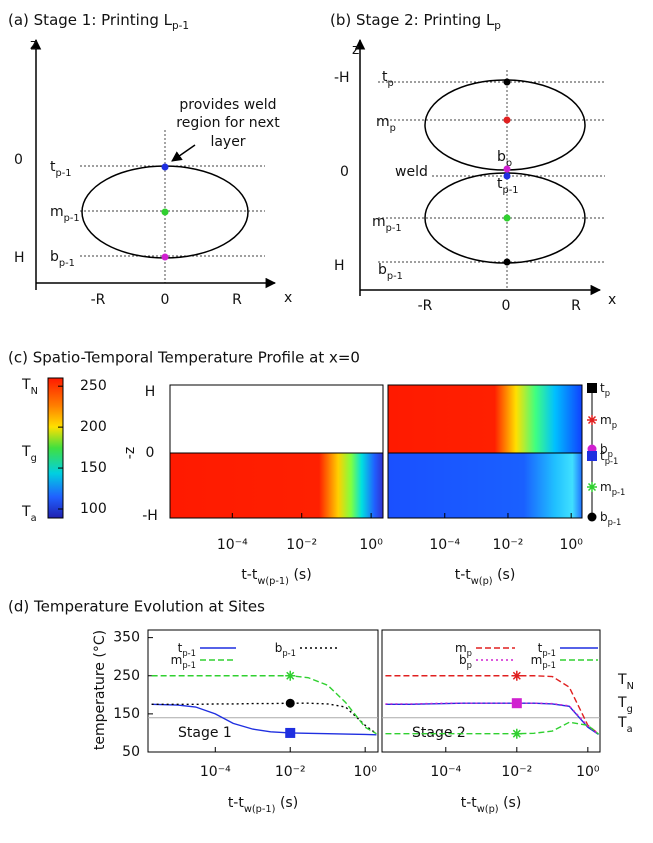 This screenshot has height=843, width=653. Describe the element at coordinates (29, 514) in the screenshot. I see `colorbar-annotation: Ta` at that location.